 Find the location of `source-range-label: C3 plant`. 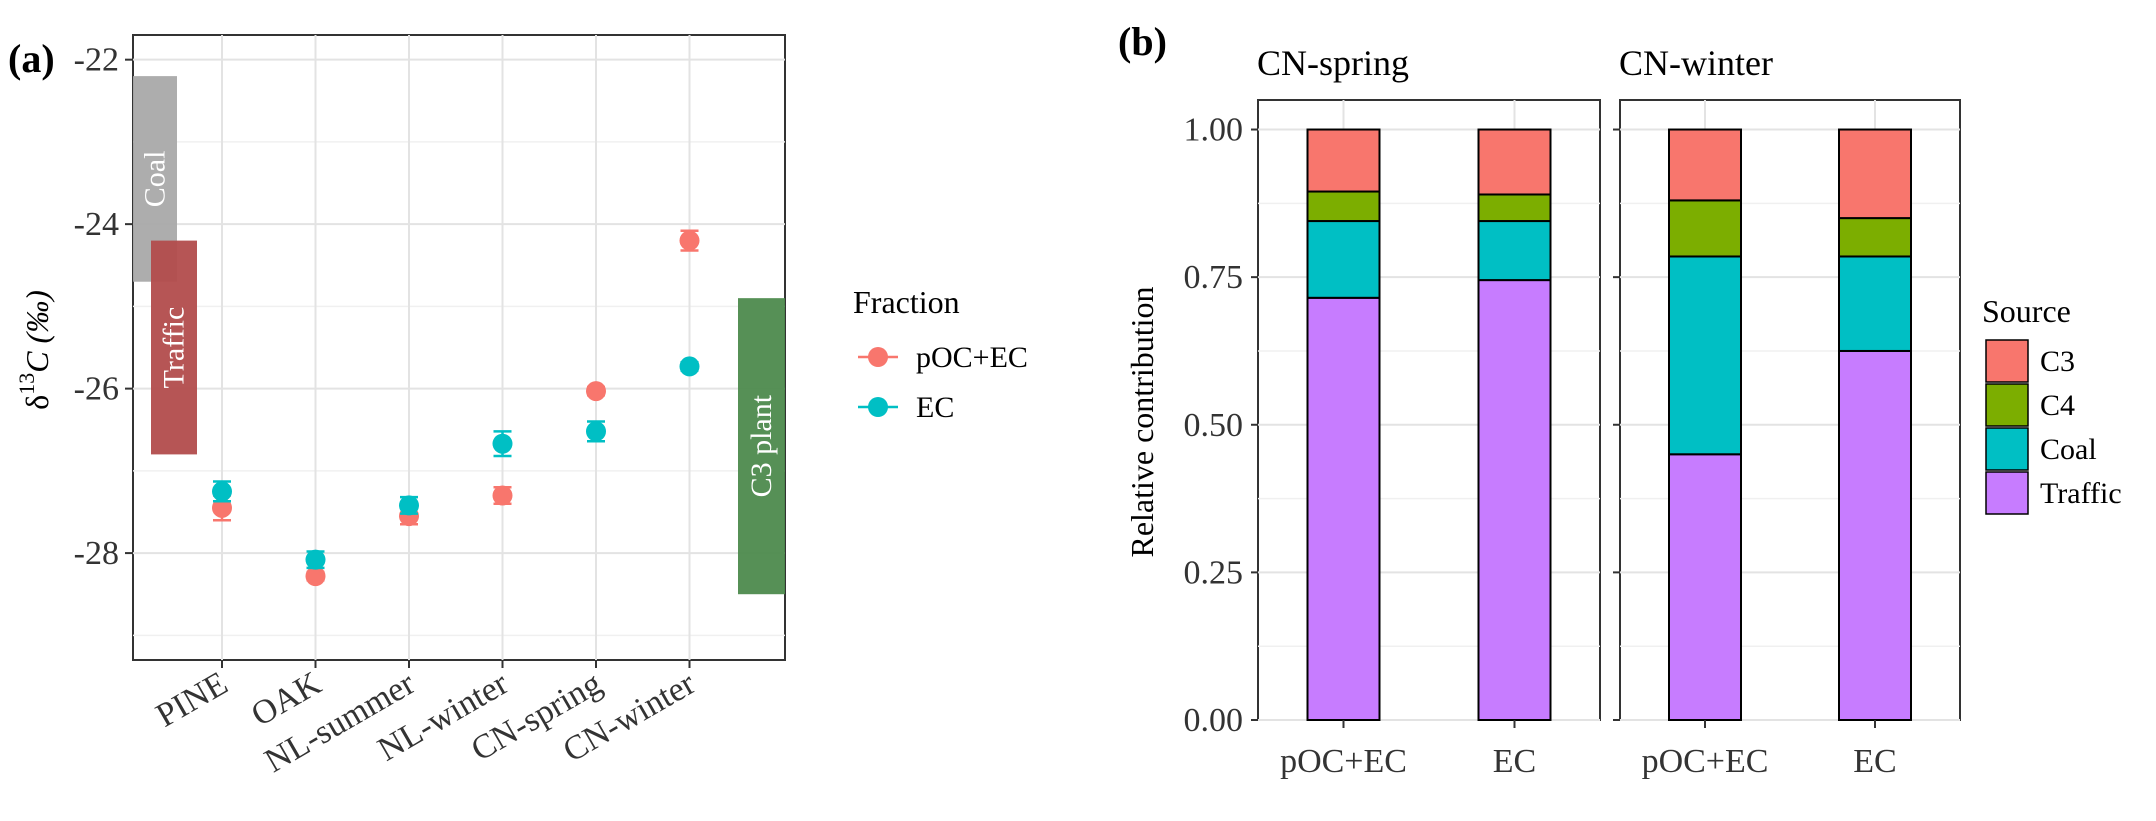

source-range-label: C3 plant is located at coordinates (761, 445).